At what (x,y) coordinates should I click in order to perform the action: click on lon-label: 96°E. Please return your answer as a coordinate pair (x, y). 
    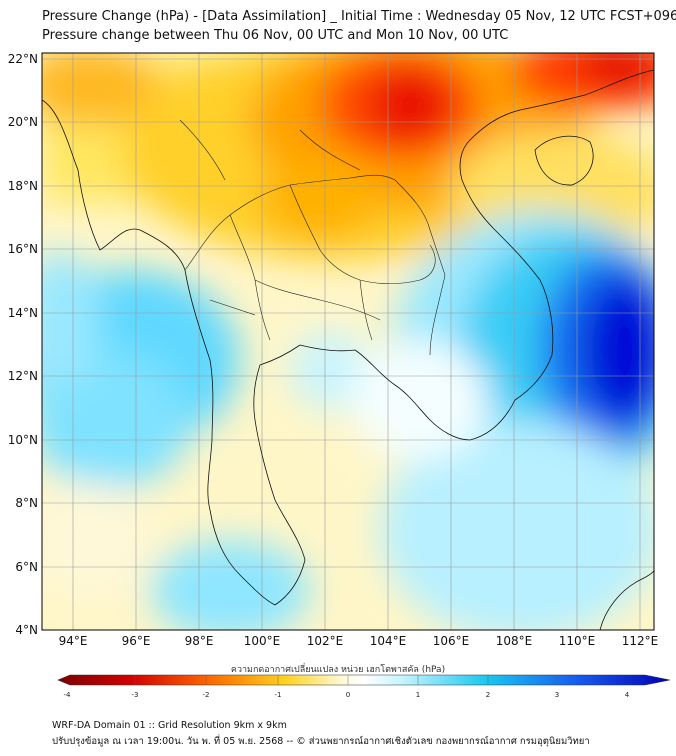
    Looking at the image, I should click on (136, 641).